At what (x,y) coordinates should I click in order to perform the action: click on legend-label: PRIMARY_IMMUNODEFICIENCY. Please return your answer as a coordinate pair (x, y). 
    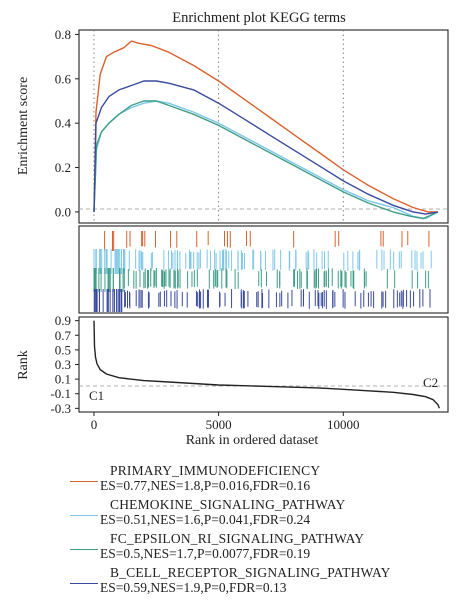
    Looking at the image, I should click on (215, 470).